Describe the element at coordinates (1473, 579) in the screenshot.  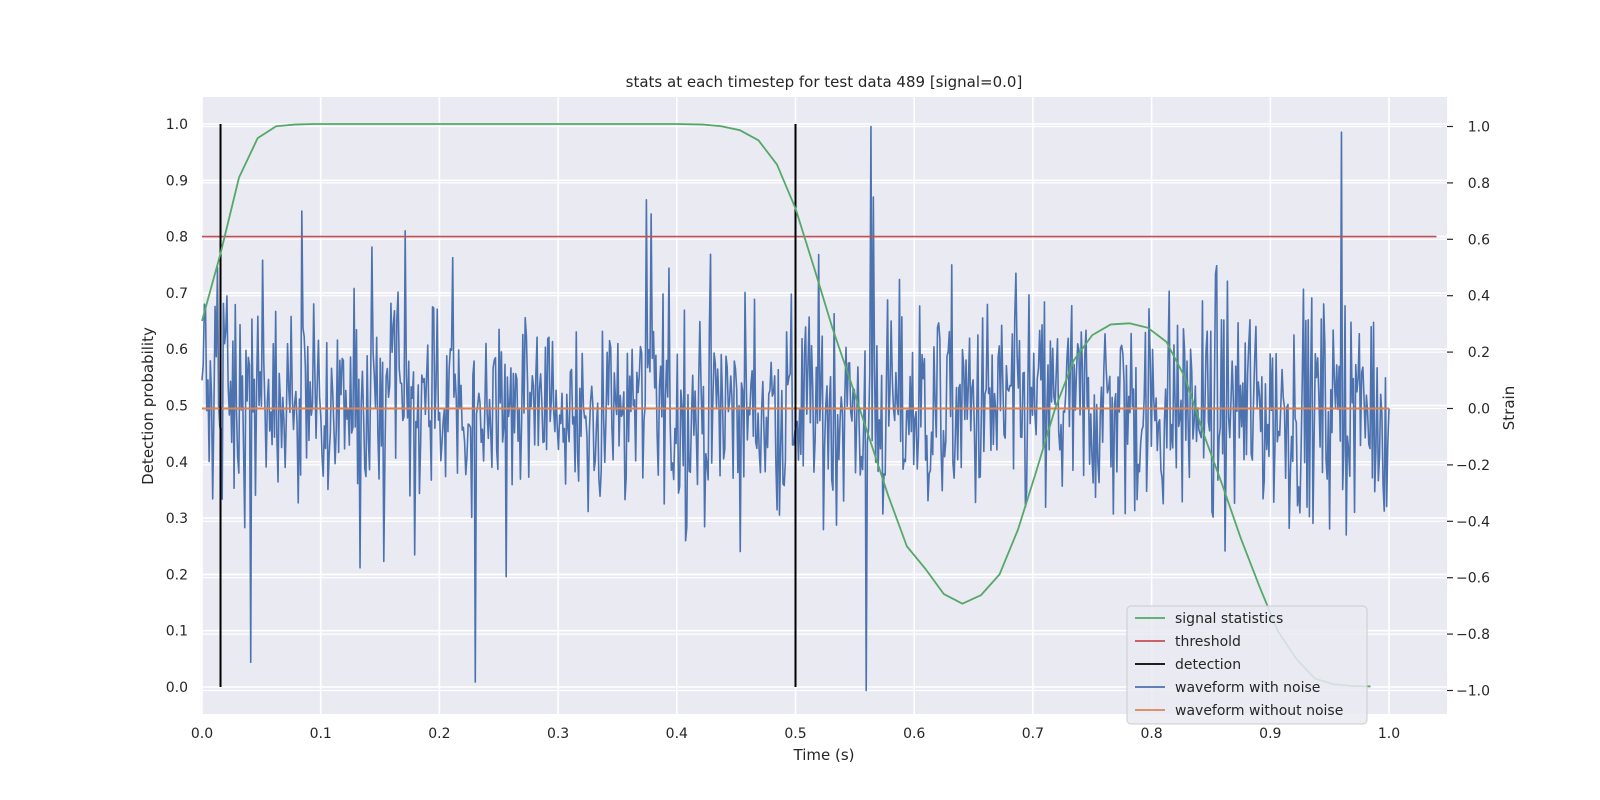
I see `y2-tick-label: −0.6` at that location.